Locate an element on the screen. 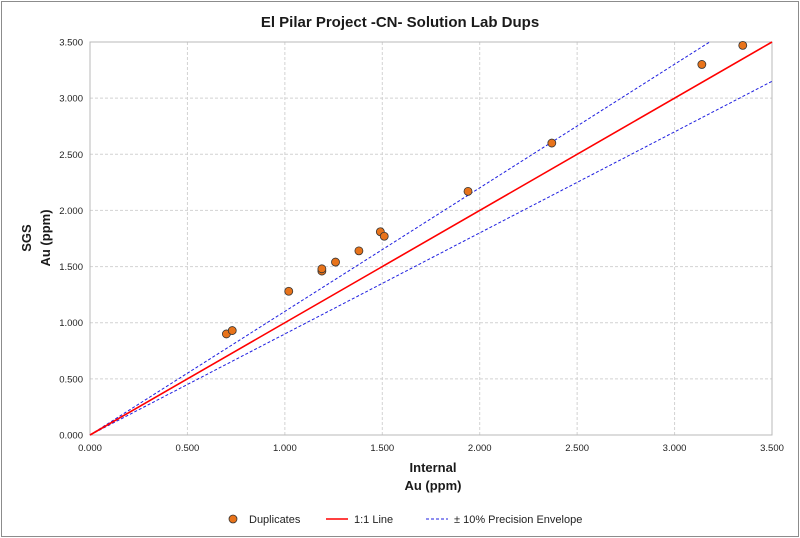  y-axis-title-line1-group: SGS is located at coordinates (26, 238).